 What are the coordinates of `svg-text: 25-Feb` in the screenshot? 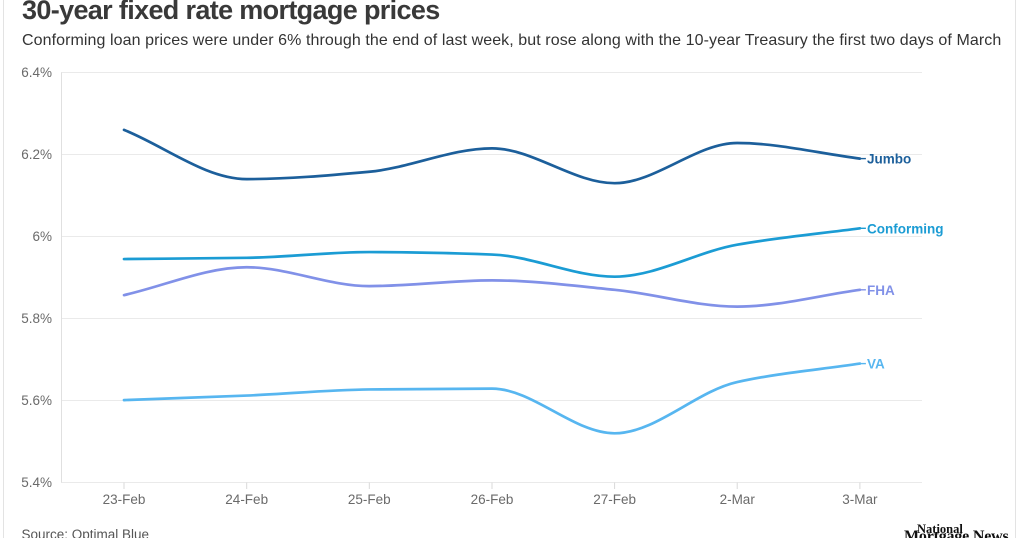 It's located at (369, 499).